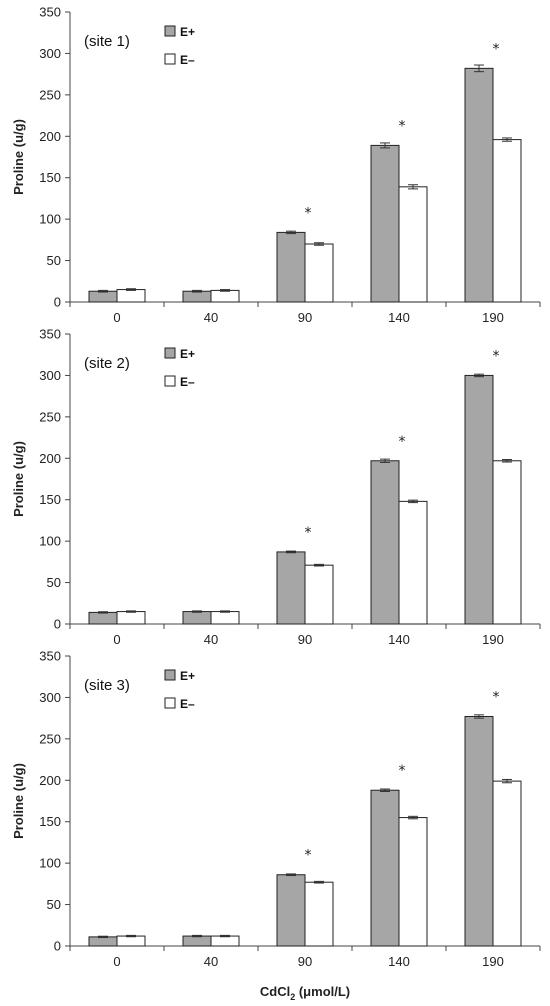 The width and height of the screenshot is (550, 1006). I want to click on panel-label: (site 2), so click(107, 363).